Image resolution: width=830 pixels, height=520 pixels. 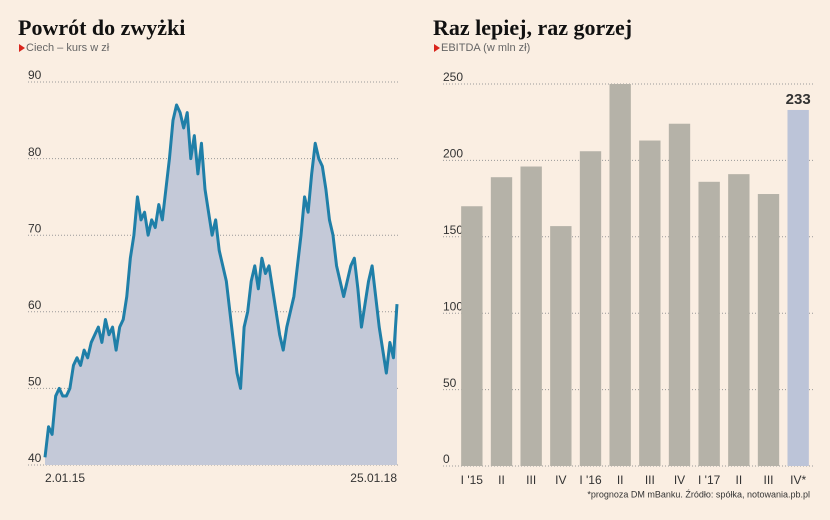 What do you see at coordinates (446, 459) in the screenshot?
I see `y-tick-label: 0` at bounding box center [446, 459].